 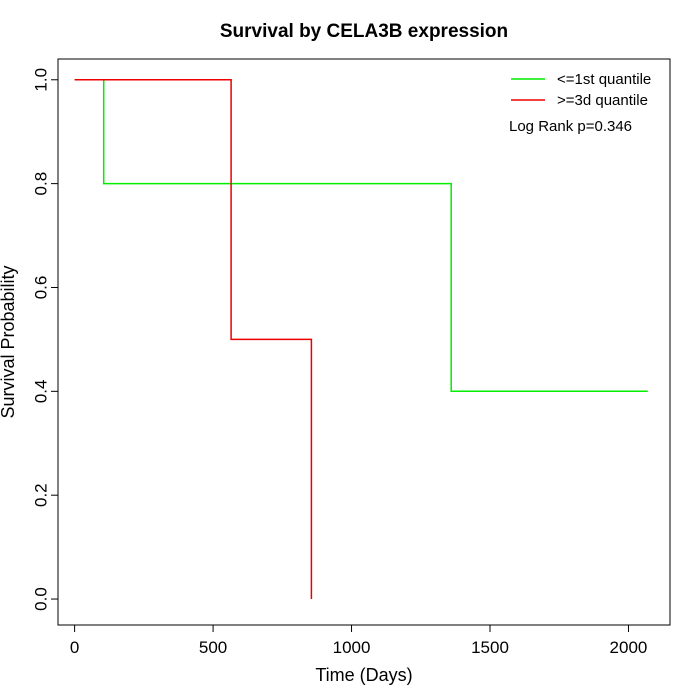 I want to click on legend-label-low: <=1st quantile, so click(x=604, y=79).